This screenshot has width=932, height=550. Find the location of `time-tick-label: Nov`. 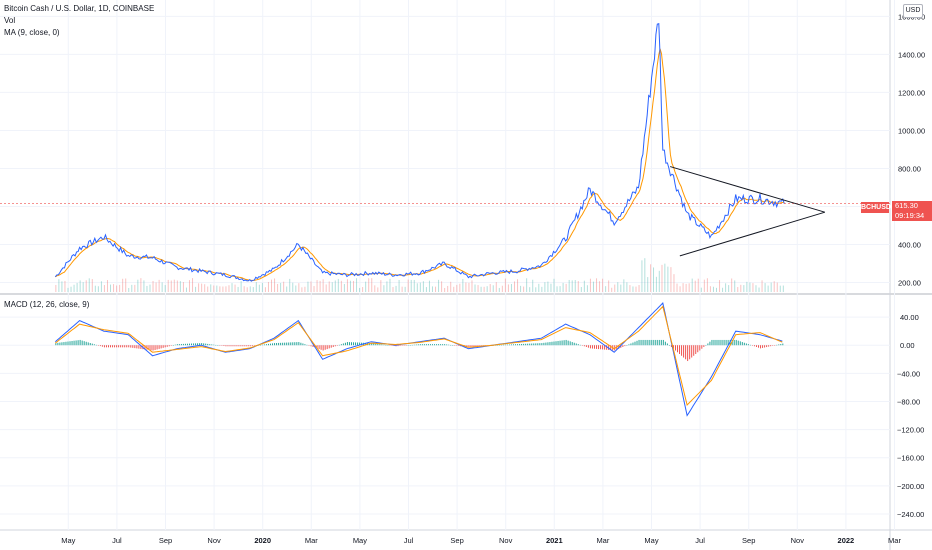

time-tick-label: Nov is located at coordinates (506, 540).